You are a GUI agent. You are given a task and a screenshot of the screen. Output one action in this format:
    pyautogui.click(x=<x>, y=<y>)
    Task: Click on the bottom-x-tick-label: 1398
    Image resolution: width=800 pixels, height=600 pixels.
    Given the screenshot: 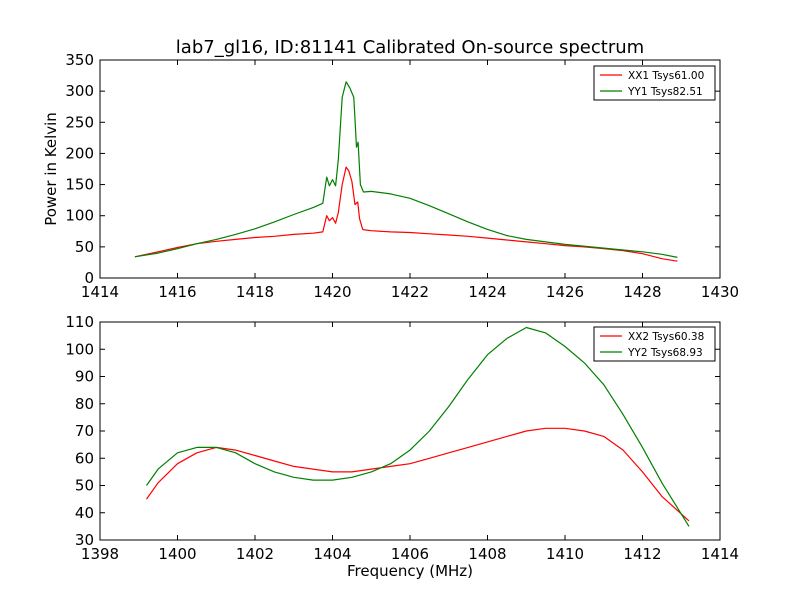 What is the action you would take?
    pyautogui.click(x=100, y=554)
    